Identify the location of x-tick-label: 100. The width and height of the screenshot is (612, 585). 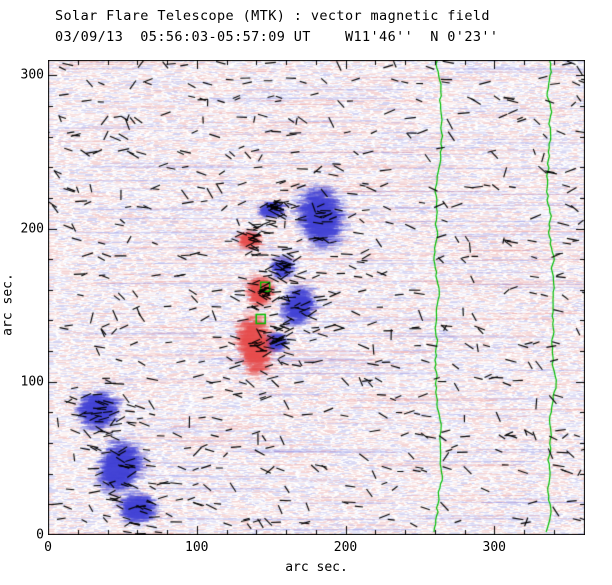
(197, 547).